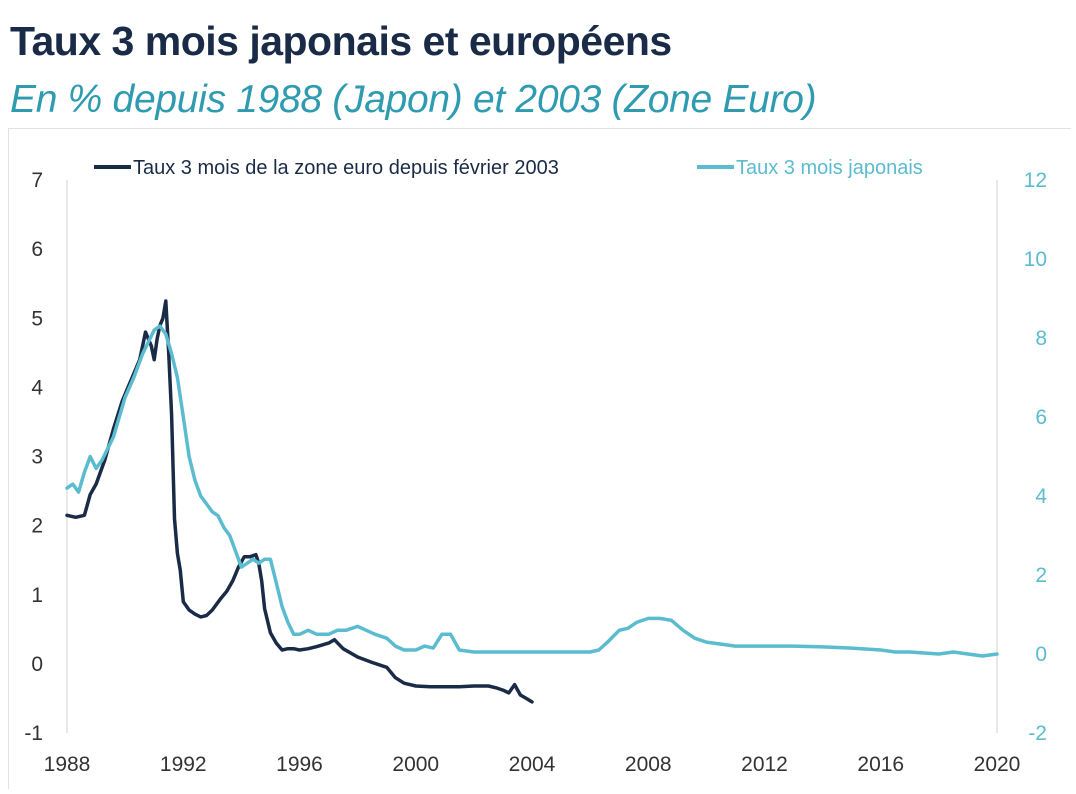  I want to click on x-tick-label: 2008, so click(648, 764).